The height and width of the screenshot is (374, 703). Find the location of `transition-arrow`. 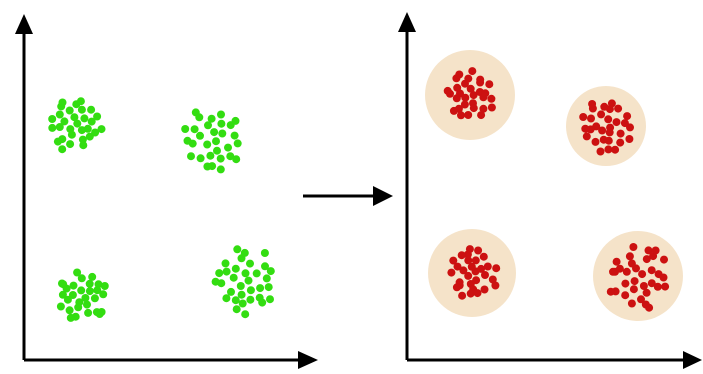

transition-arrow is located at coordinates (348, 196).